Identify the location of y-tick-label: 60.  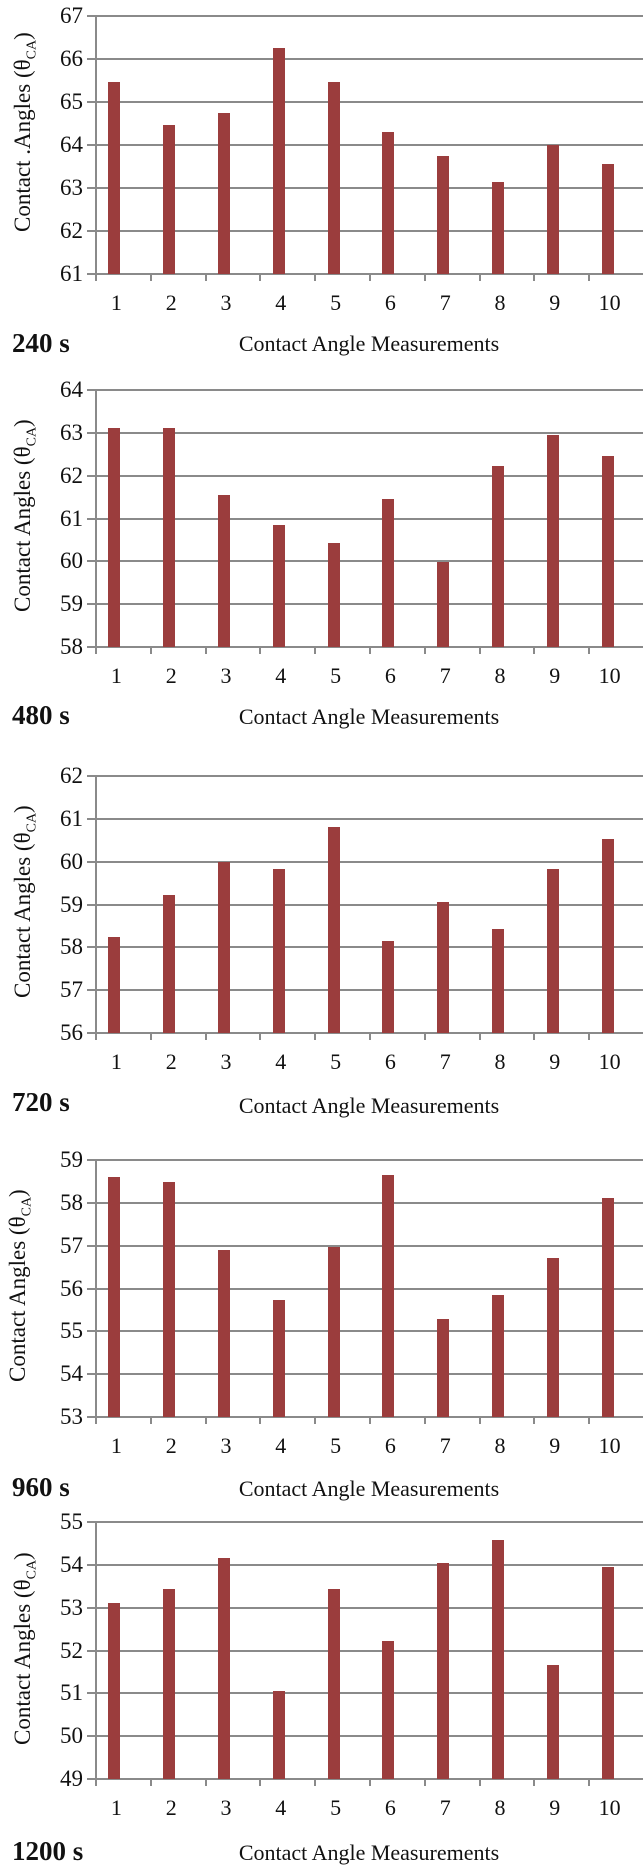
(71, 561).